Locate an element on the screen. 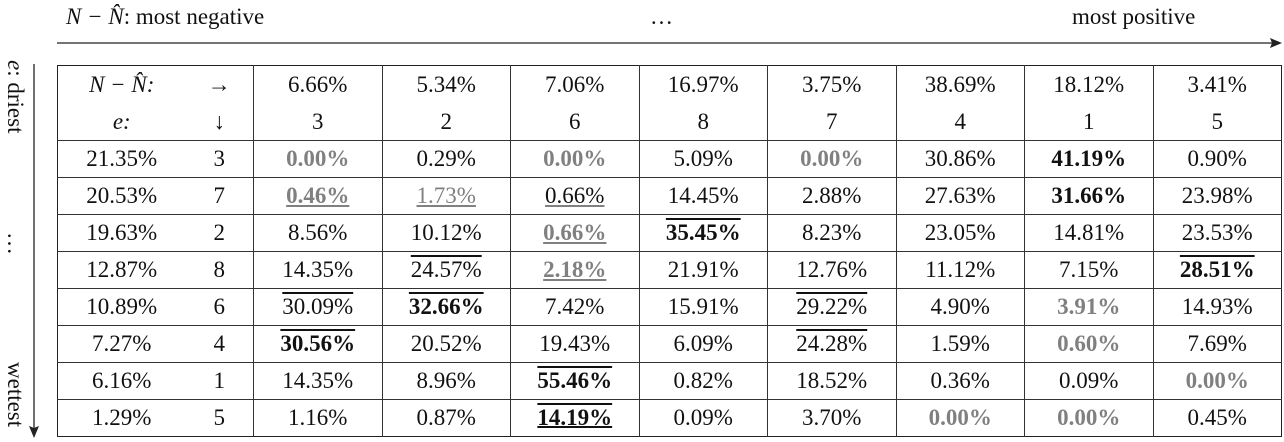 This screenshot has height=442, width=1284. row-pct: 21.35% is located at coordinates (121, 159).